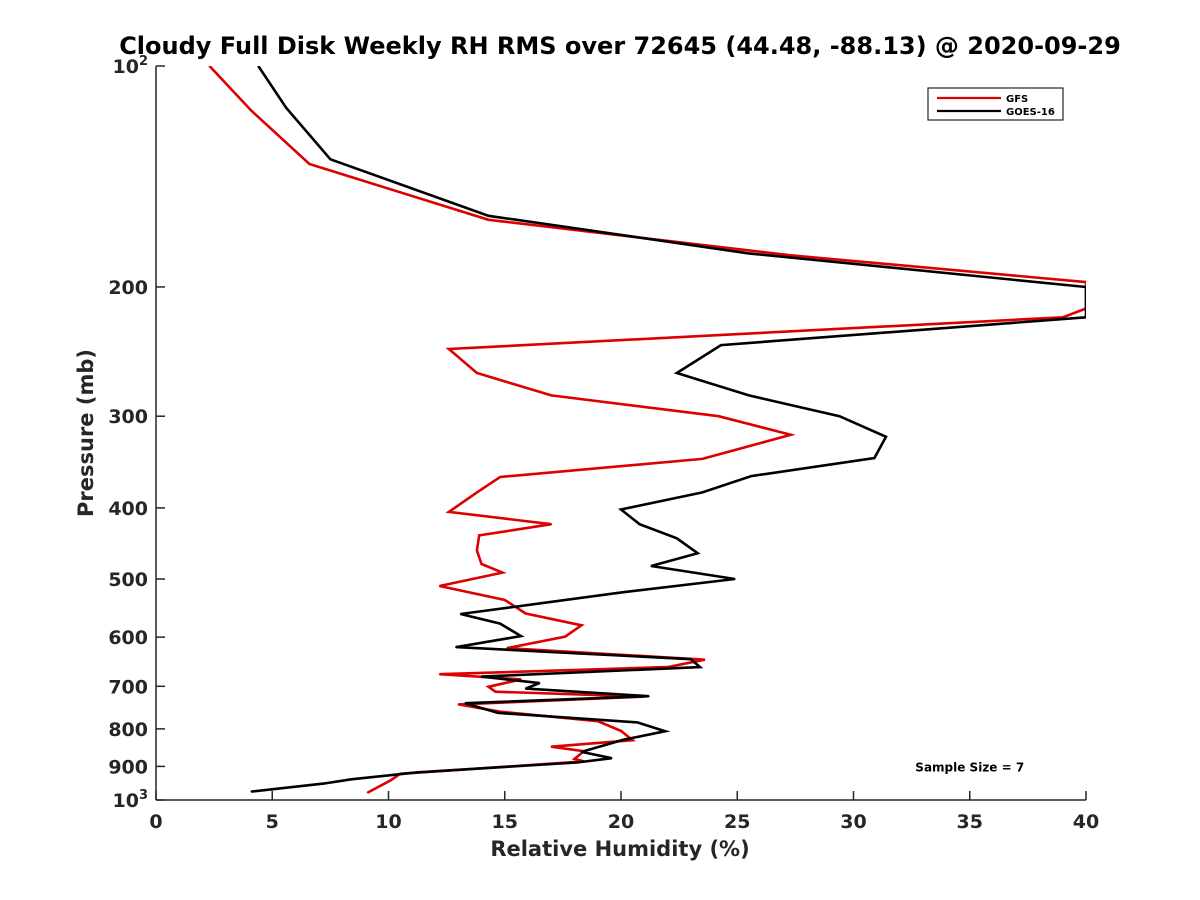  What do you see at coordinates (1030, 112) in the screenshot?
I see `legend-label-goes16: GOES-16` at bounding box center [1030, 112].